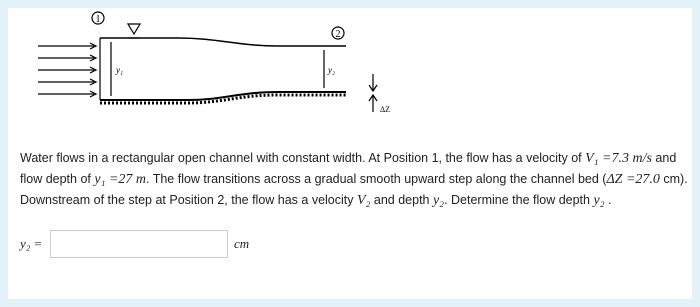  I want to click on answer-label: y₂ =, so click(31, 243).